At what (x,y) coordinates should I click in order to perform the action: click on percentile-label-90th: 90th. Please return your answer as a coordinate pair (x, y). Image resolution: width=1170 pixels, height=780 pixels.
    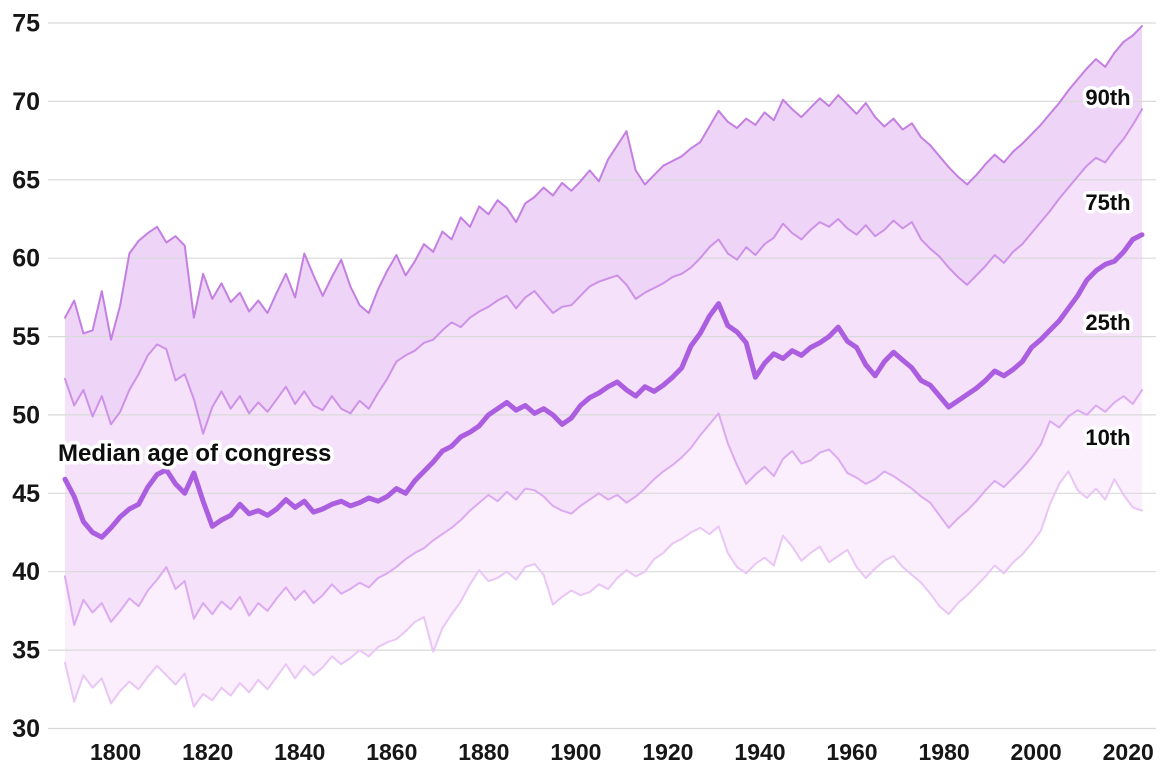
    Looking at the image, I should click on (1107, 97).